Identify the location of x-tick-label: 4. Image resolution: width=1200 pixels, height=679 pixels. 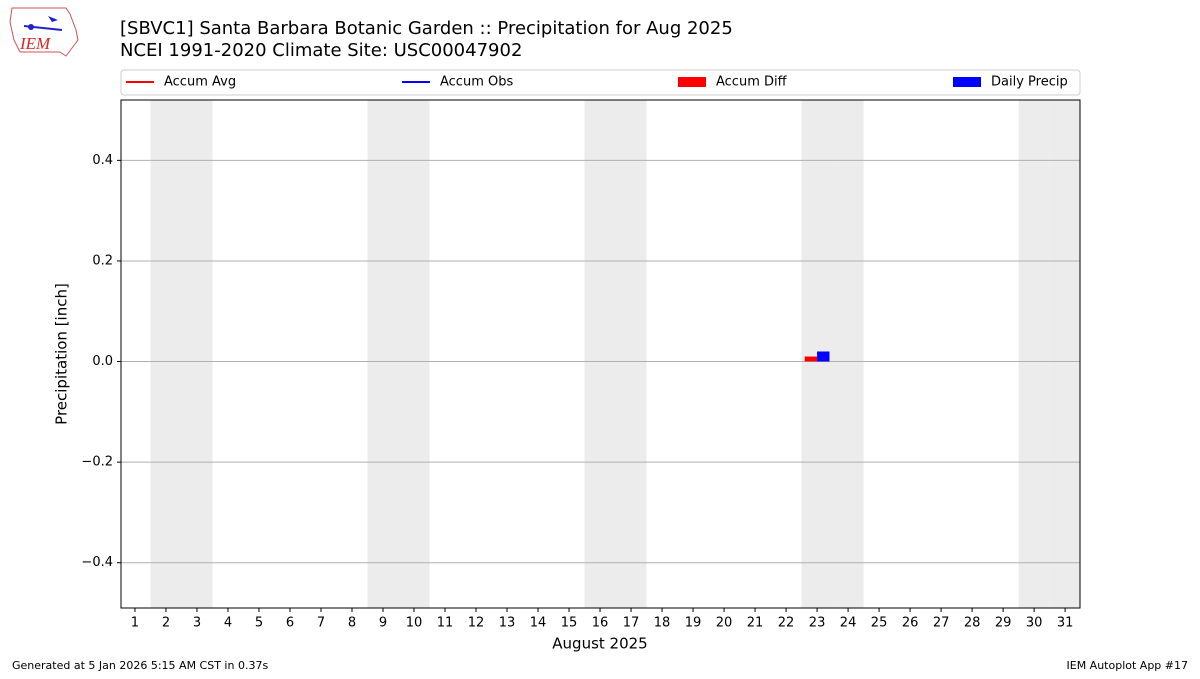
(228, 623).